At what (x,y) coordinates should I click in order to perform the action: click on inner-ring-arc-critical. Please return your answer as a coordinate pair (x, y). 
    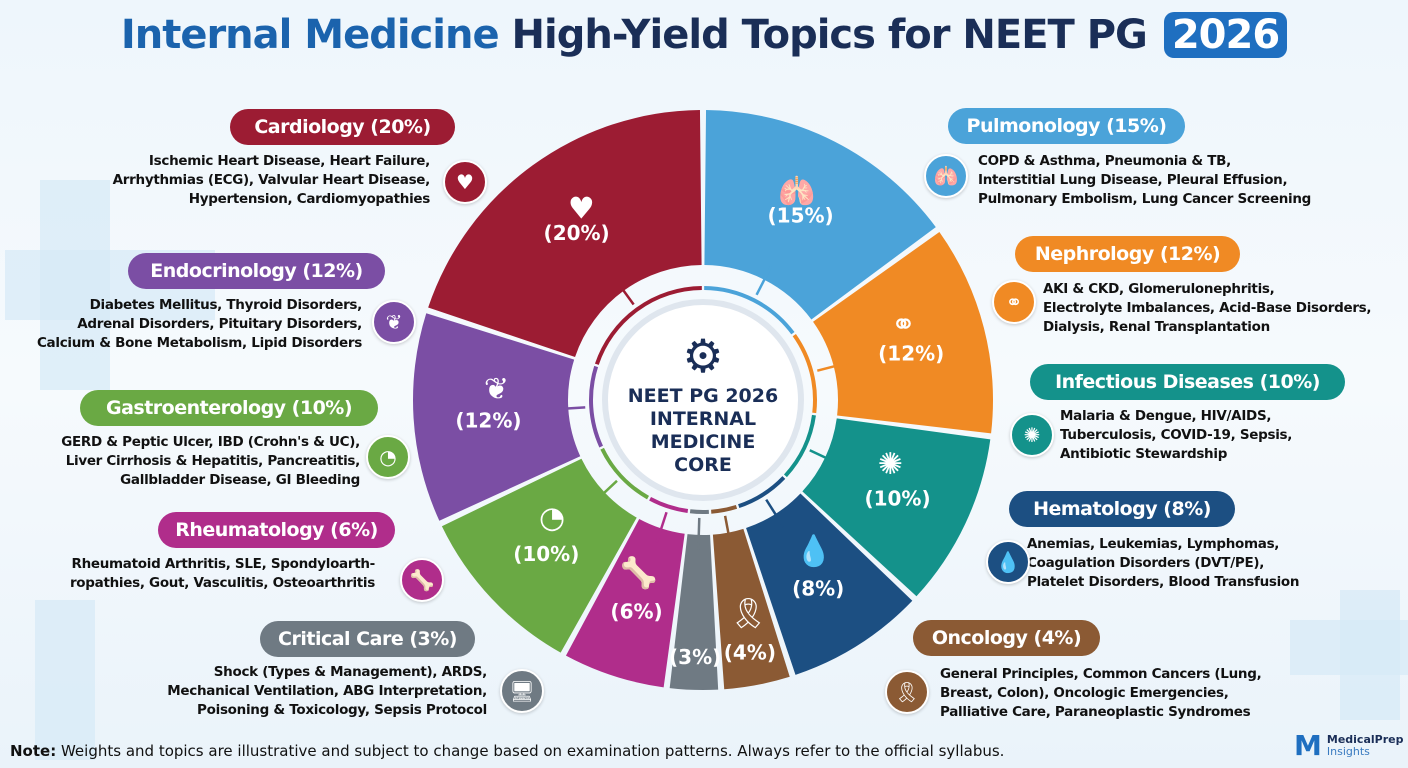
    Looking at the image, I should click on (699, 511).